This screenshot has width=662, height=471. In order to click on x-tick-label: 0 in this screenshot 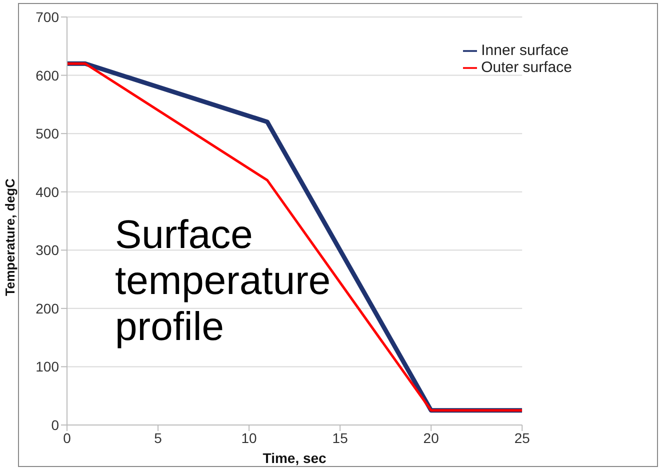, I will do `click(67, 438)`.